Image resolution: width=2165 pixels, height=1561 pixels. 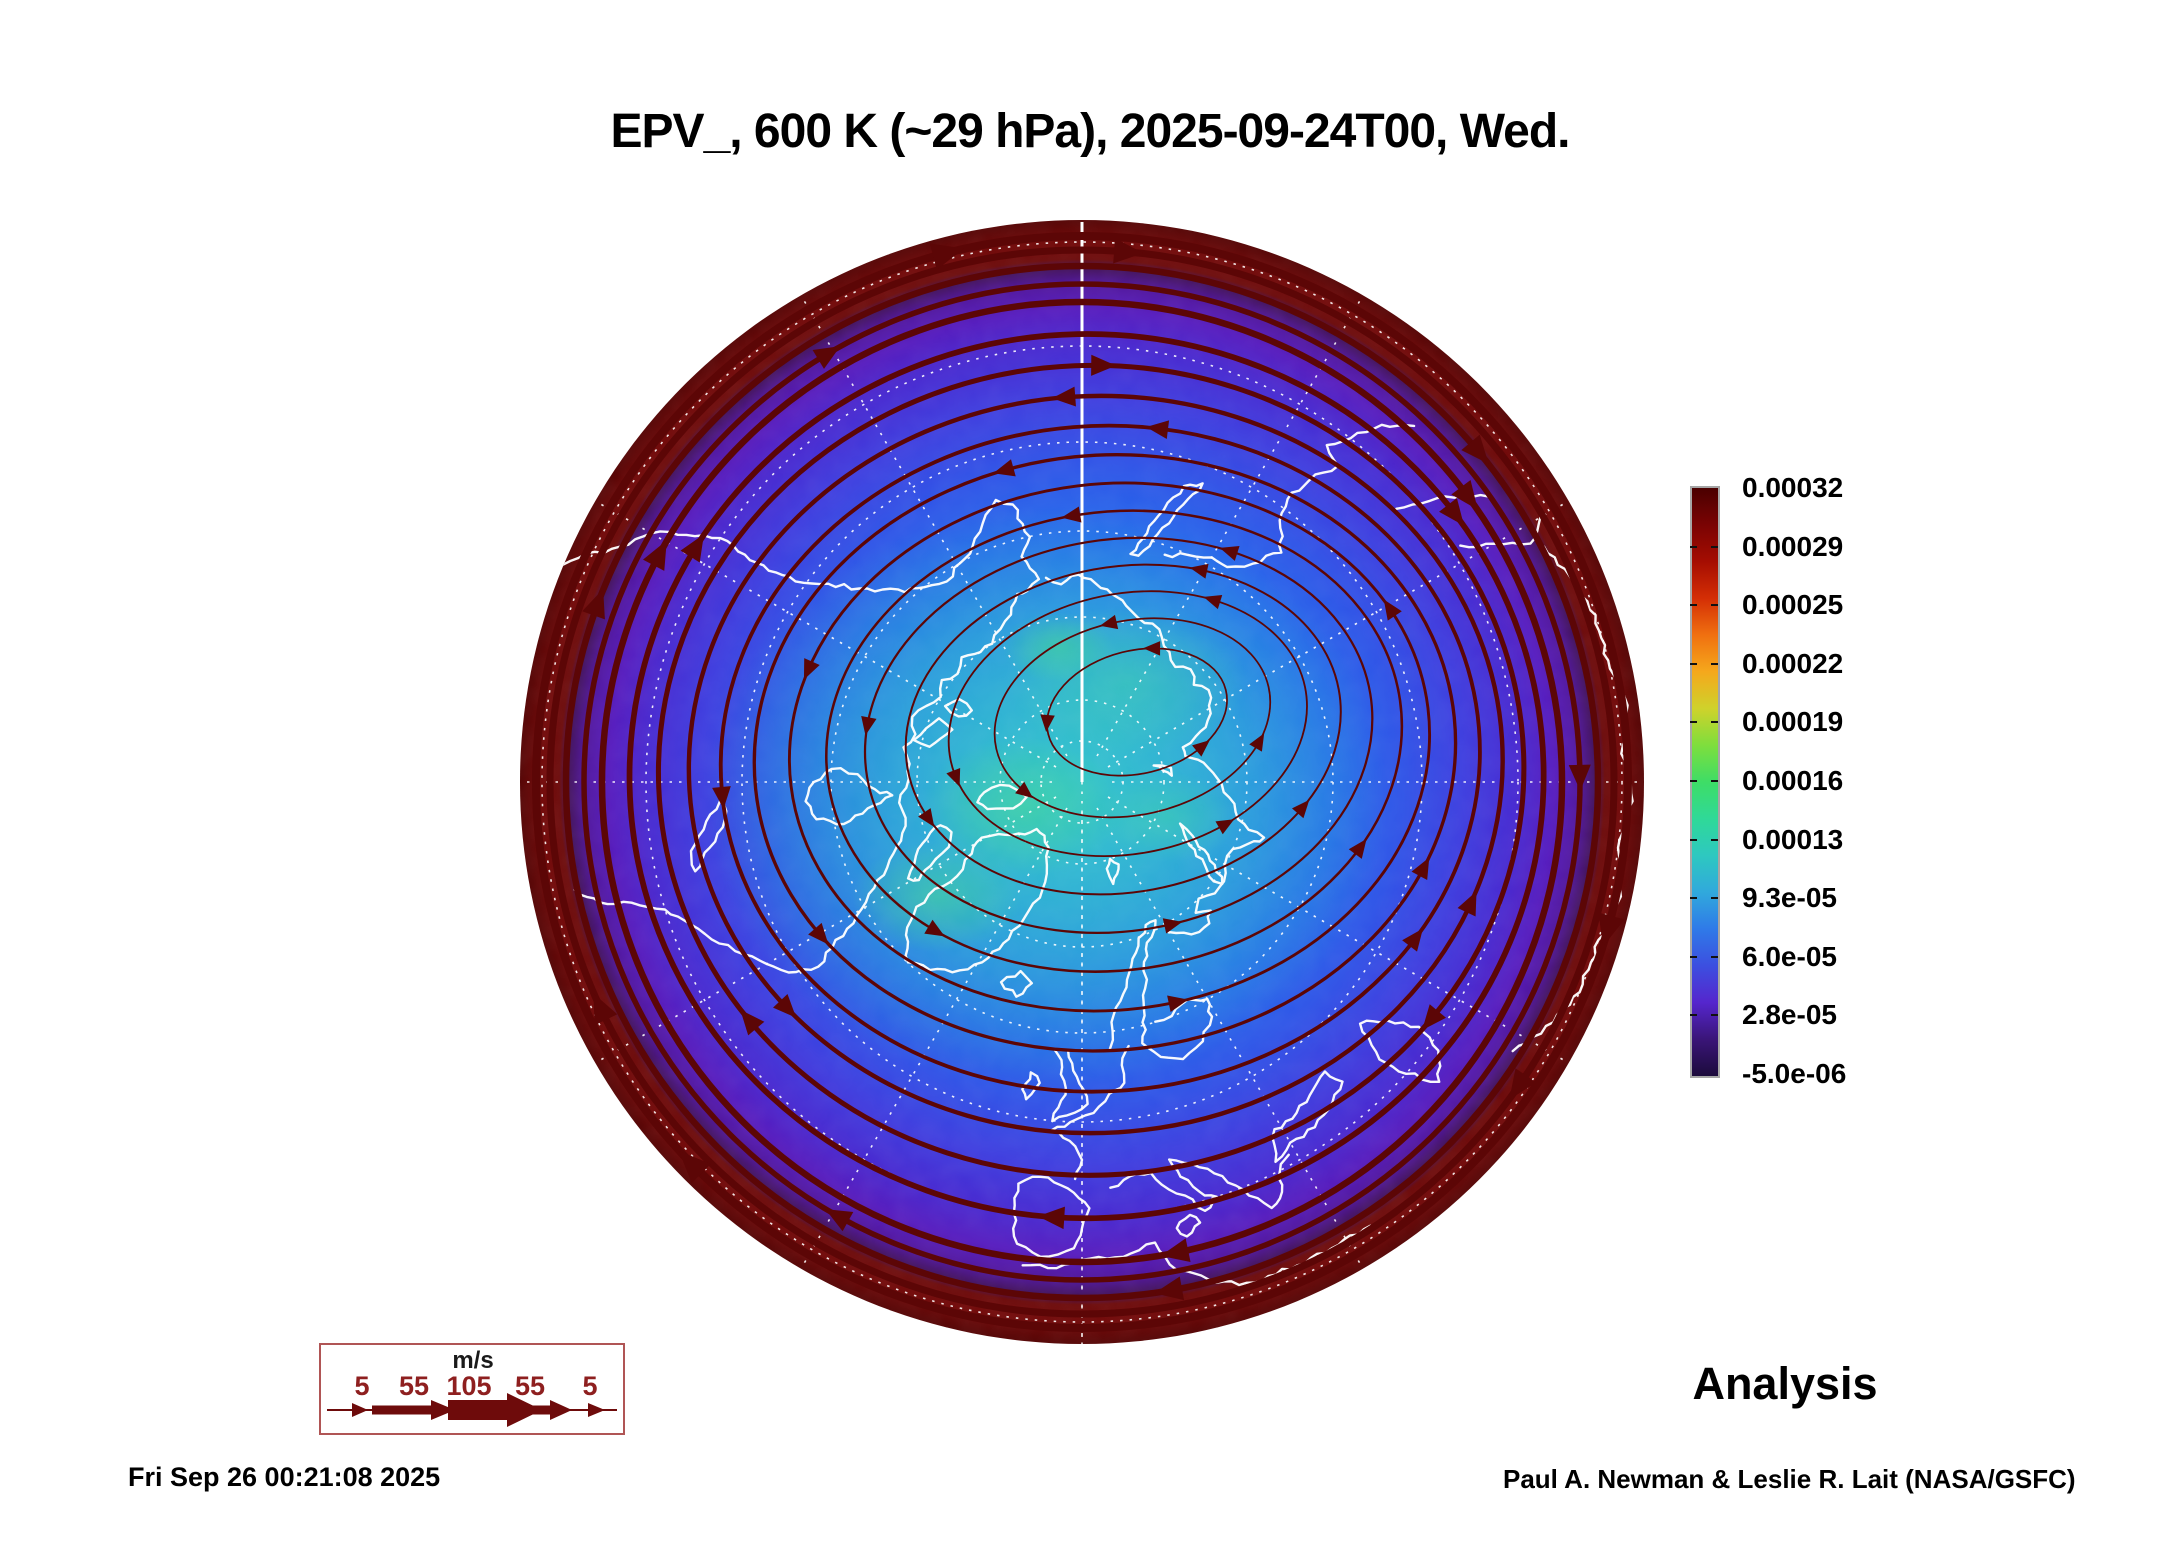 I want to click on colorbar-tick-label: 0.00019, so click(x=1793, y=722).